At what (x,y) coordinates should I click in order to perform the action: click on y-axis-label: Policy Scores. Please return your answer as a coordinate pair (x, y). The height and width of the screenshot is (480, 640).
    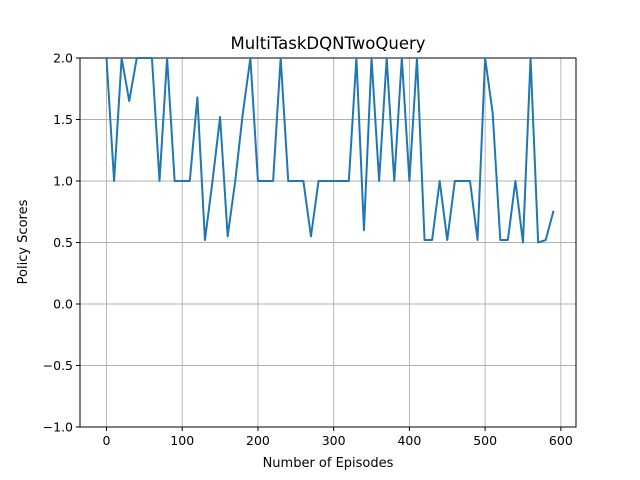
    Looking at the image, I should click on (23, 241).